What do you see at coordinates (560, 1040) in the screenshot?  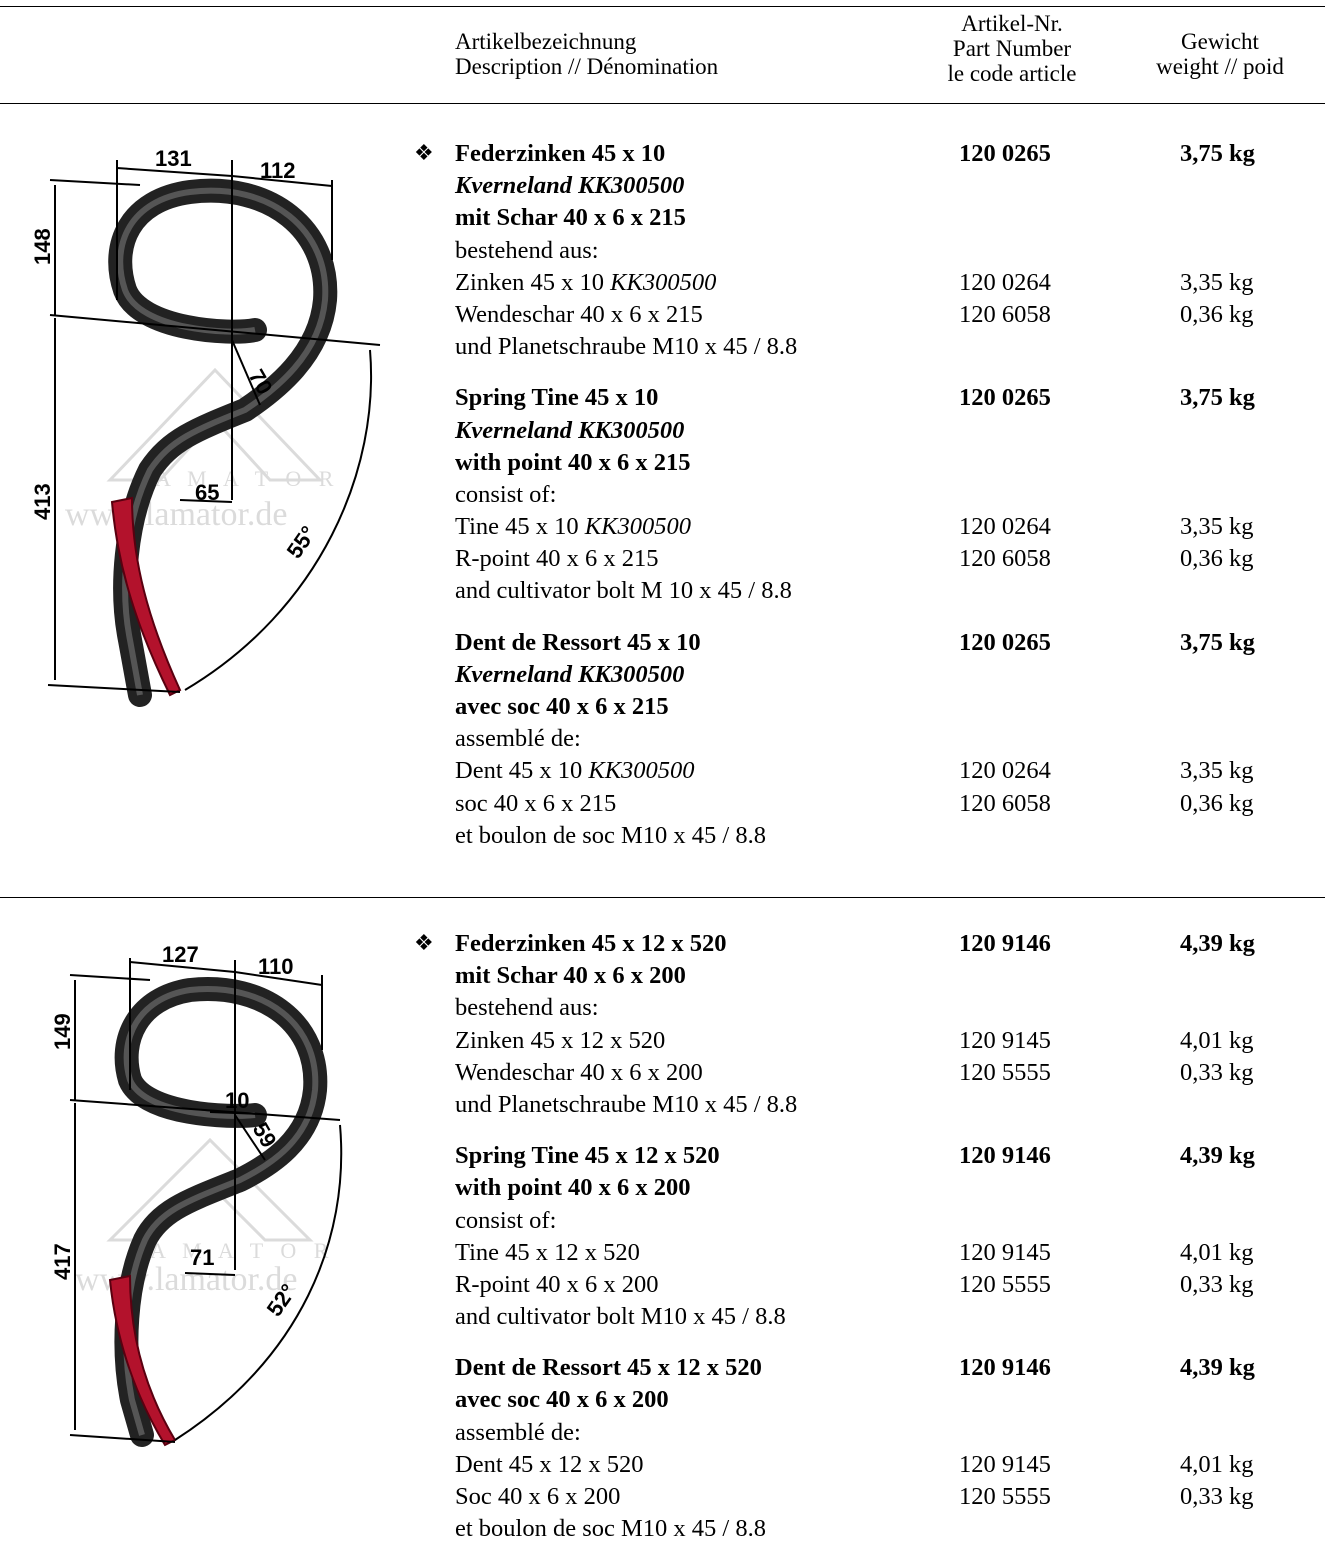 I see `description: Zinken 45 x 12 x 520` at bounding box center [560, 1040].